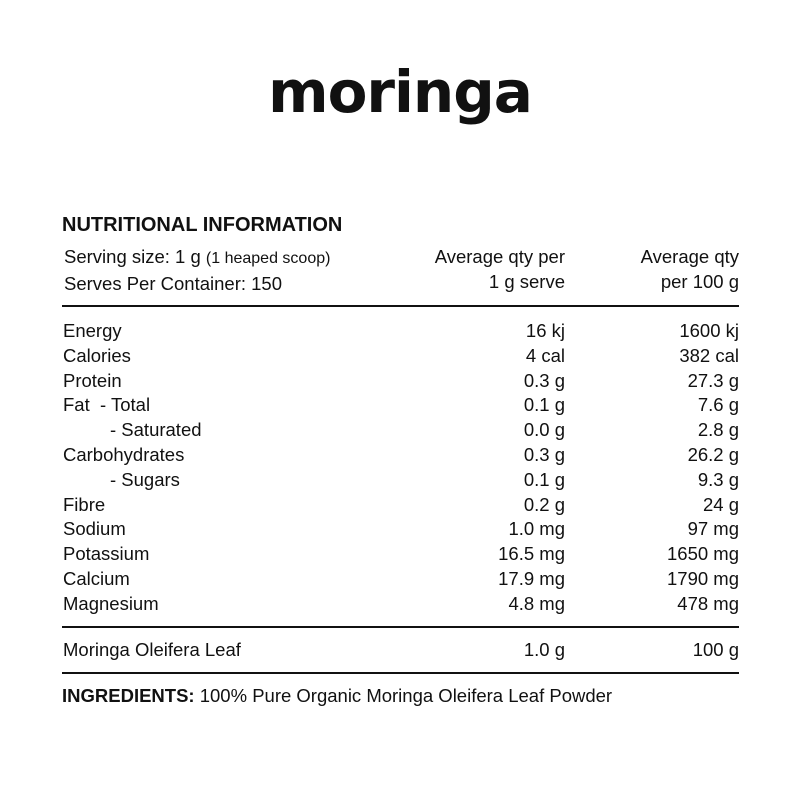 Image resolution: width=800 pixels, height=800 pixels. I want to click on column-header-per-100g: Average qty per 100 g, so click(690, 269).